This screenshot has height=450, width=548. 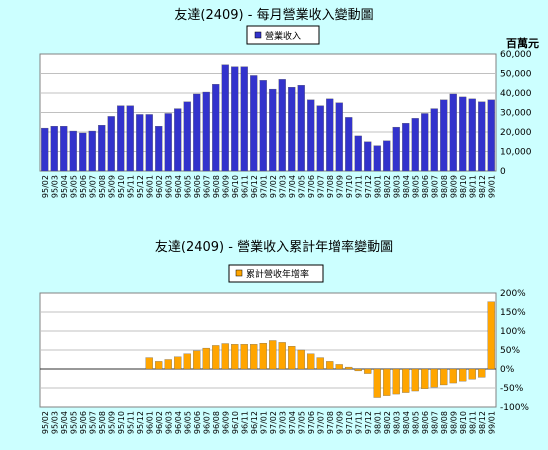 I want to click on y-tick-label: -100%, so click(x=514, y=408).